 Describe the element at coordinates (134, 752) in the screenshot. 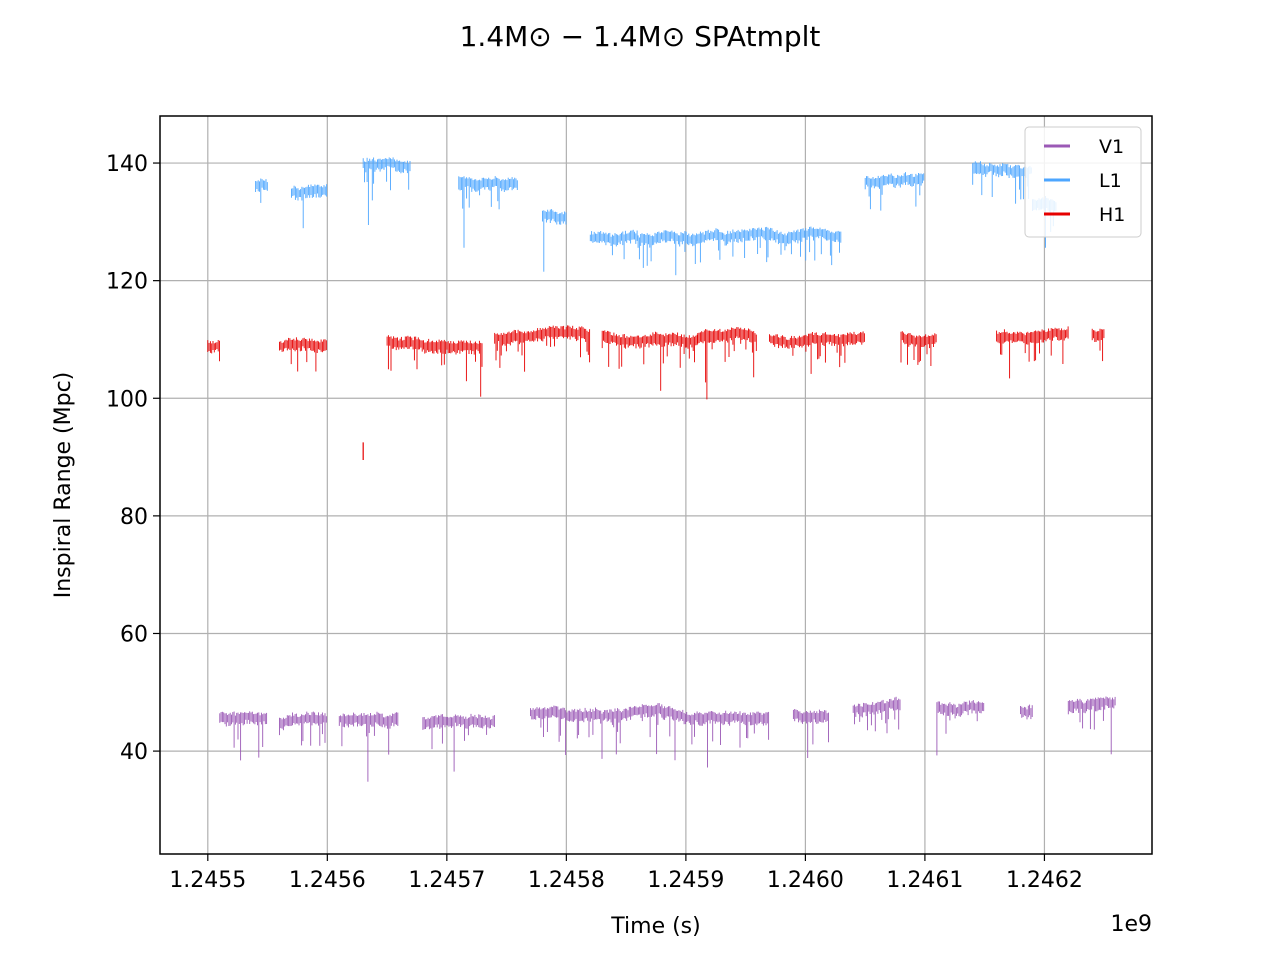

I see `y-tick-label: 40` at that location.